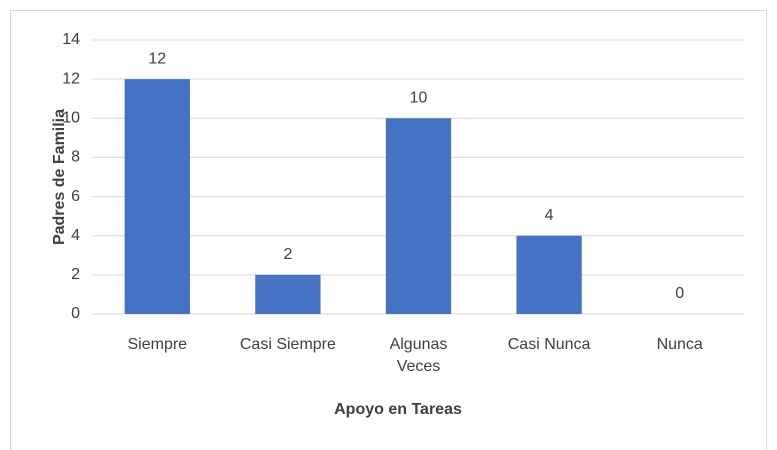 The height and width of the screenshot is (450, 777). I want to click on x-tick-label: Siempre, so click(157, 344).